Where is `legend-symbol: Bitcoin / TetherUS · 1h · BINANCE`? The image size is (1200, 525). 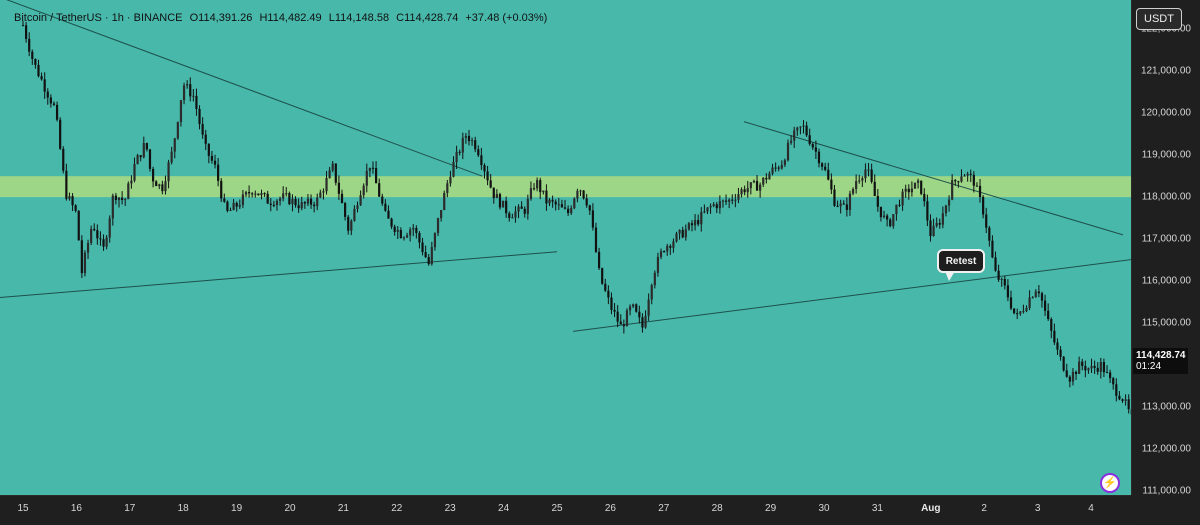 legend-symbol: Bitcoin / TetherUS · 1h · BINANCE is located at coordinates (98, 18).